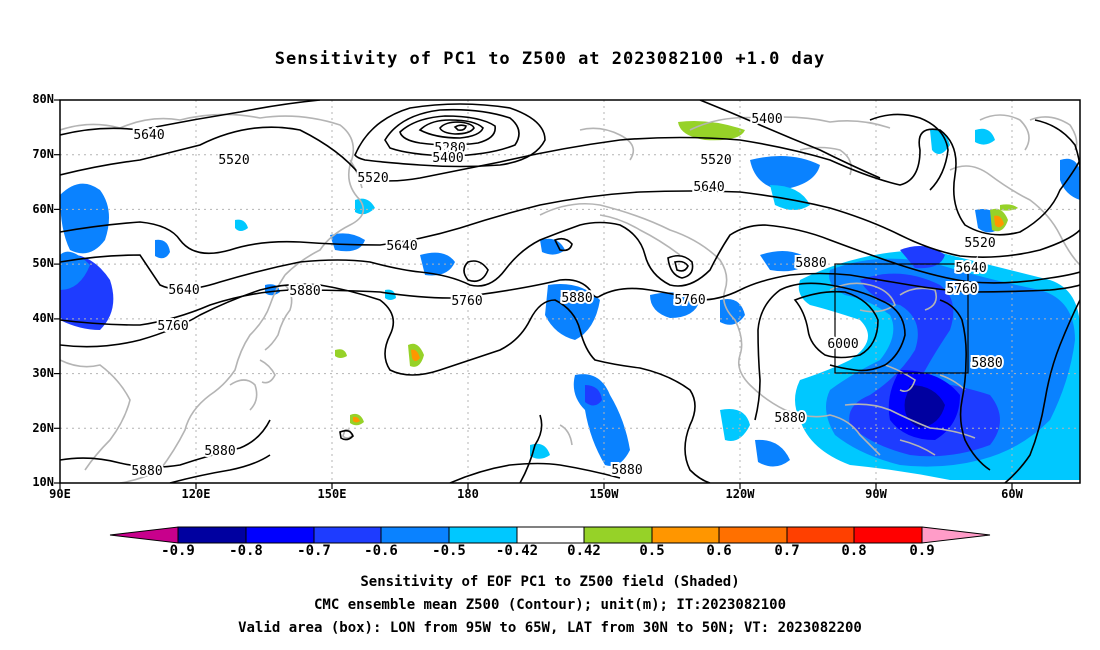 This screenshot has height=650, width=1100. What do you see at coordinates (43, 99) in the screenshot?
I see `lat-label: 80N` at bounding box center [43, 99].